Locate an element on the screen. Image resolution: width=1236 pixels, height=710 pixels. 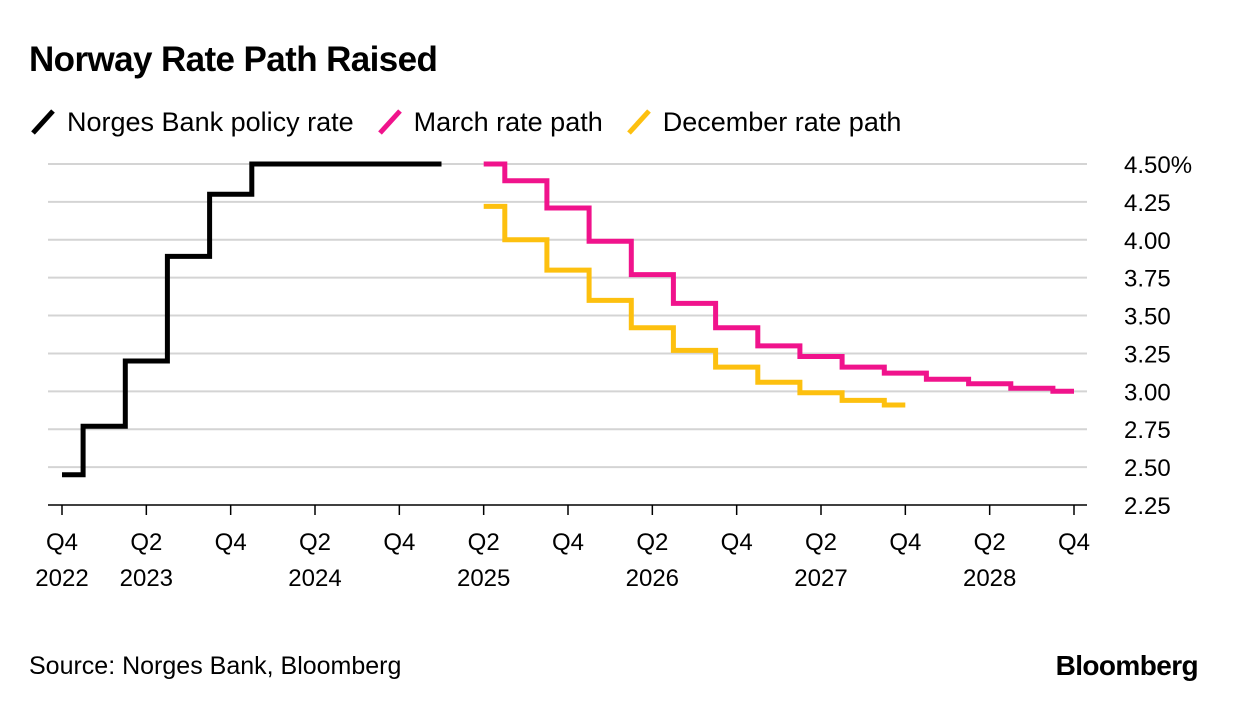
legend-label-policy-rate: Norges Bank policy rate is located at coordinates (210, 121).